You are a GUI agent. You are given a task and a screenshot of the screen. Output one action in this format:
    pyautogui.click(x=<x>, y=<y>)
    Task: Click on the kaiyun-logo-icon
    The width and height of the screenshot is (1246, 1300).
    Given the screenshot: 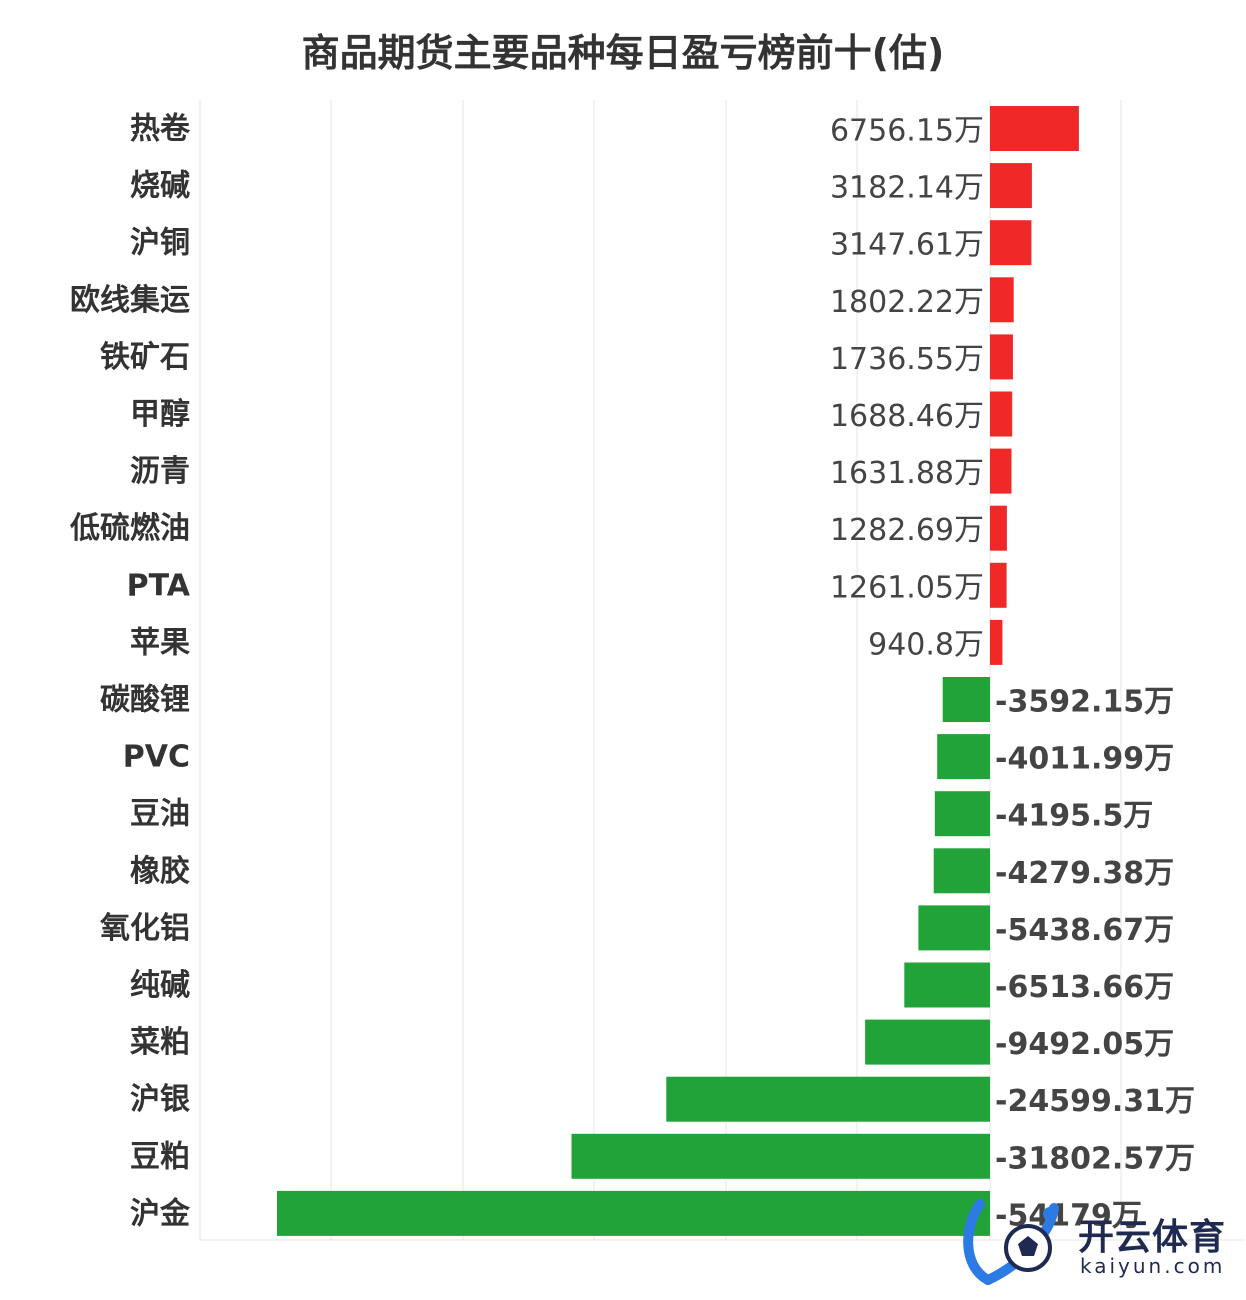 What is the action you would take?
    pyautogui.click(x=1011, y=1242)
    